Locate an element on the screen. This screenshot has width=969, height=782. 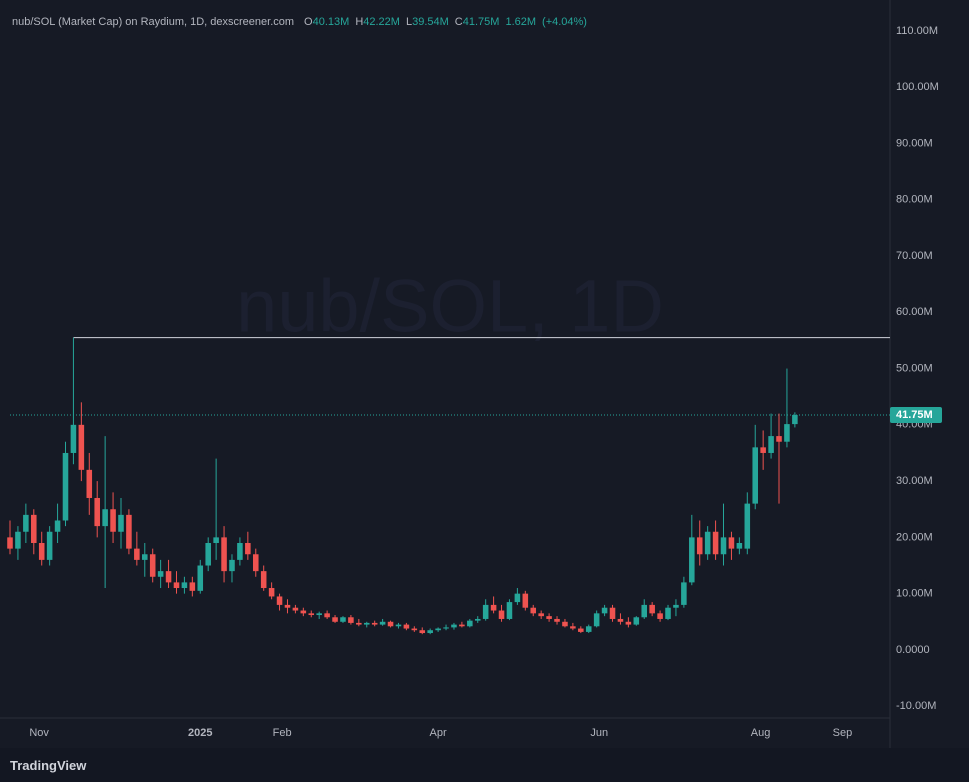
price-tag-label: 41.75M is located at coordinates (914, 415).